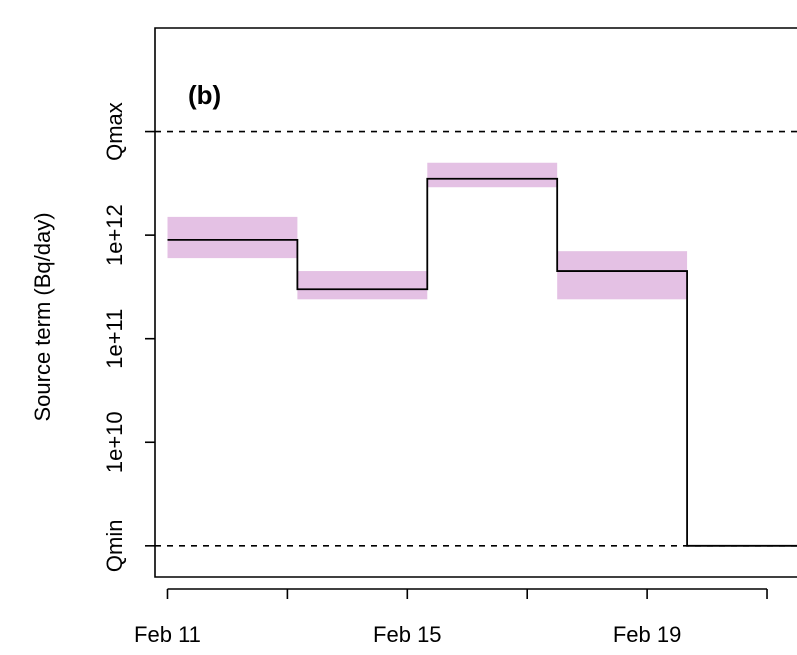 This screenshot has height=655, width=797. Describe the element at coordinates (114, 131) in the screenshot. I see `y-tick-label: Qmax` at that location.